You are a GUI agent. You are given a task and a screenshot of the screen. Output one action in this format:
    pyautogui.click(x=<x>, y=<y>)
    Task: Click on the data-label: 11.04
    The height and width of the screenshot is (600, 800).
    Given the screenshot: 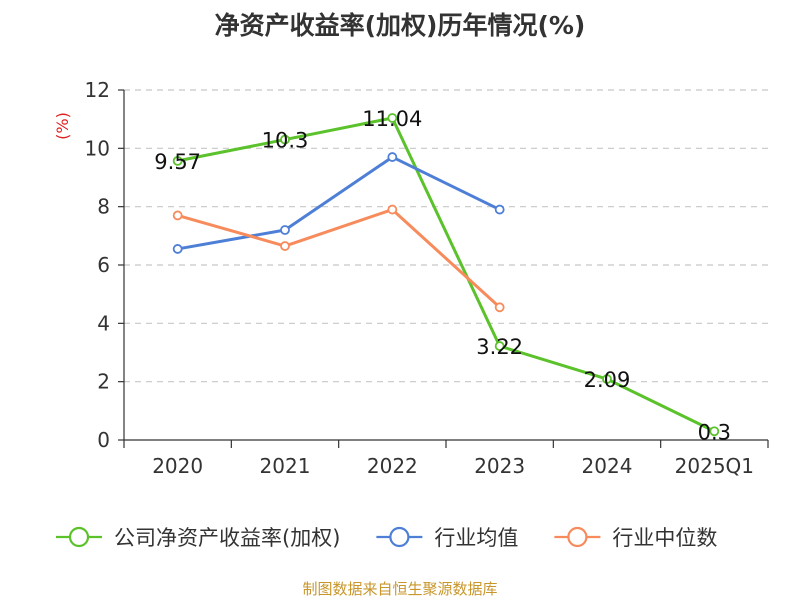 What is the action you would take?
    pyautogui.click(x=392, y=119)
    